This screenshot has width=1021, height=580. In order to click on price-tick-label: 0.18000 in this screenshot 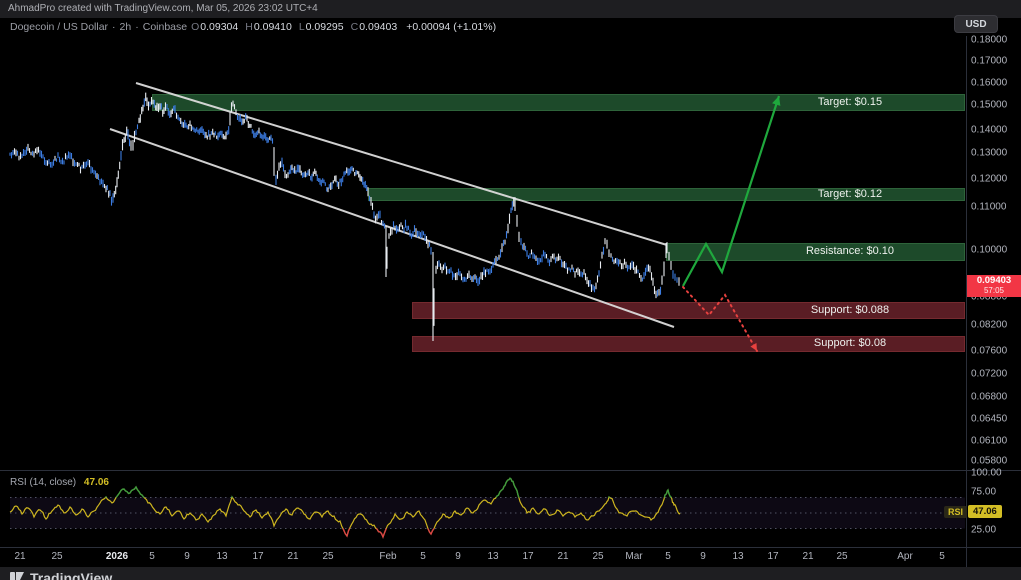, I will do `click(989, 40)`.